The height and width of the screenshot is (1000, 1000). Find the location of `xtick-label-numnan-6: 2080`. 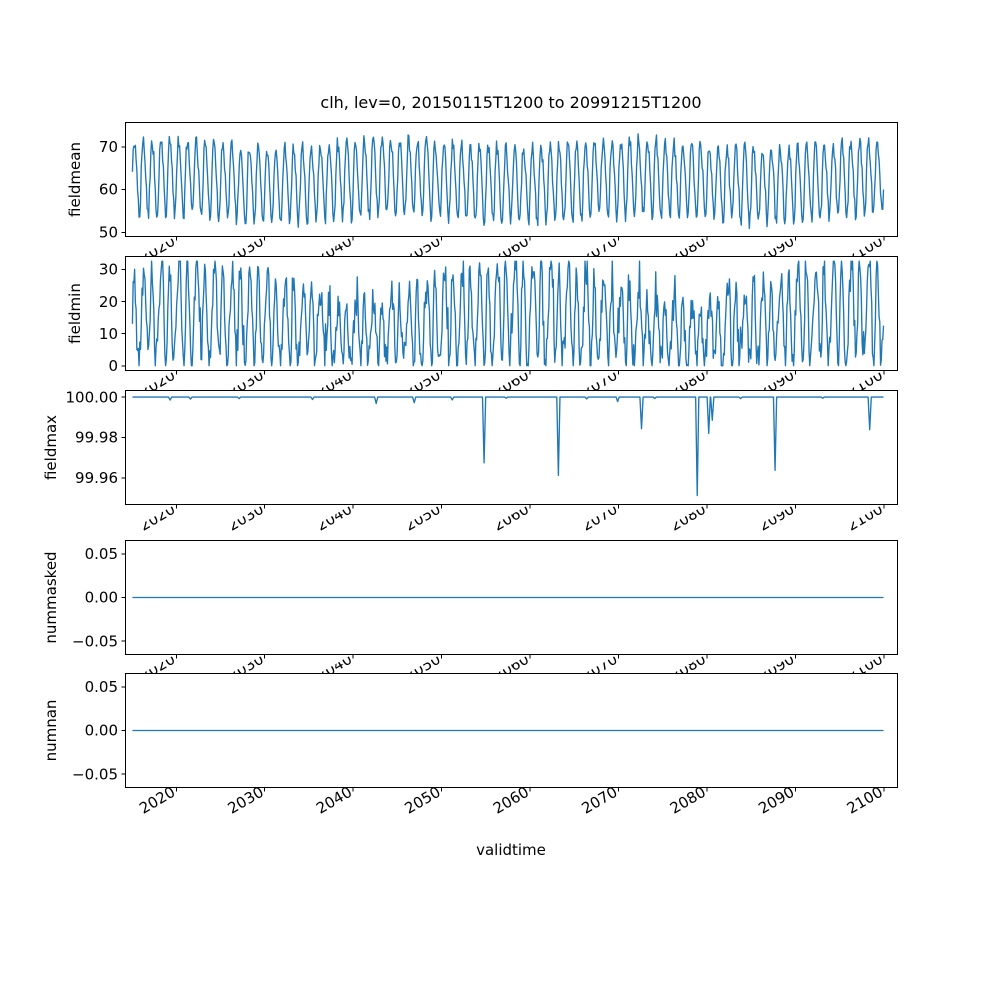

xtick-label-numnan-6: 2080 is located at coordinates (688, 800).